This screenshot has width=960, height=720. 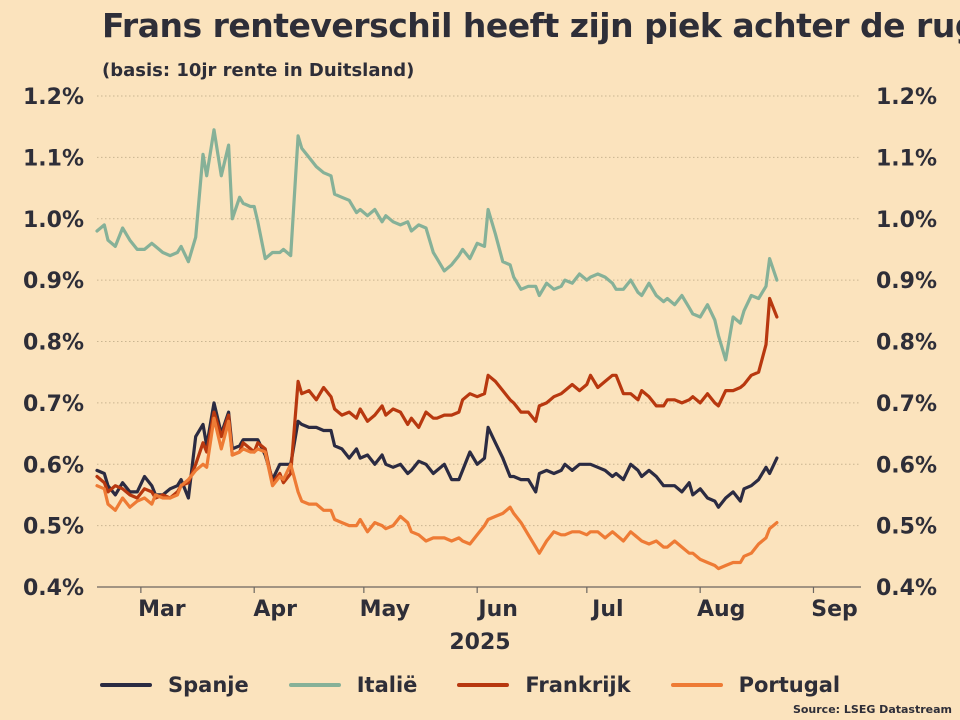 What do you see at coordinates (258, 70) in the screenshot?
I see `chart-subtitle: (basis: 10jr rente in Duitsland)` at bounding box center [258, 70].